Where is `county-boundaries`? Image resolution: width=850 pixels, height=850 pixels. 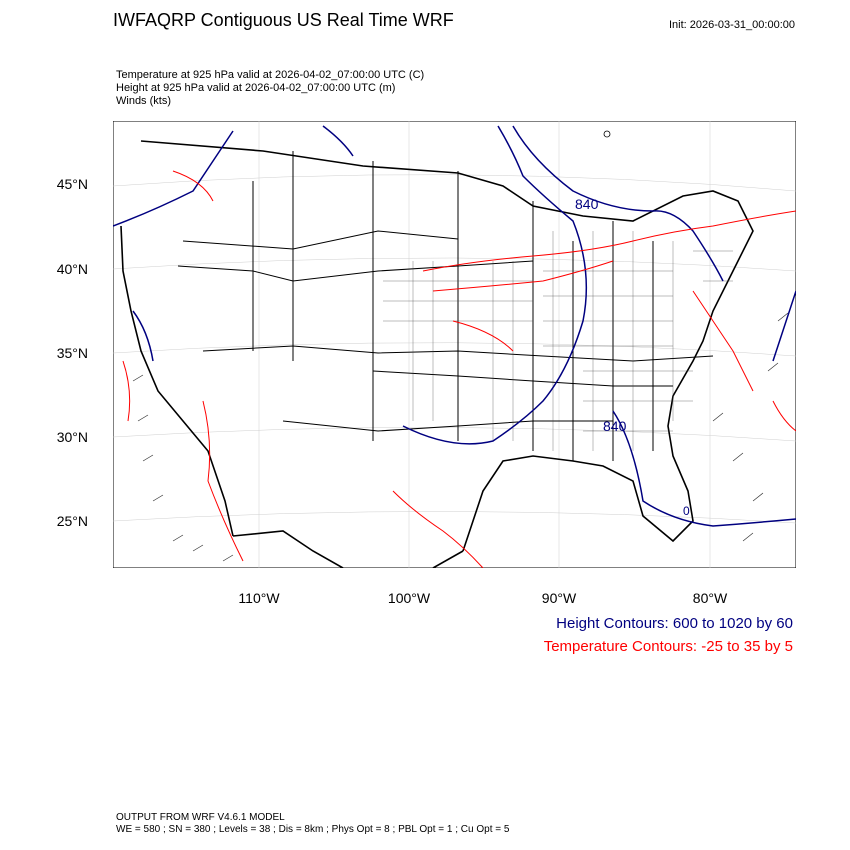
county-boundaries is located at coordinates (558, 341).